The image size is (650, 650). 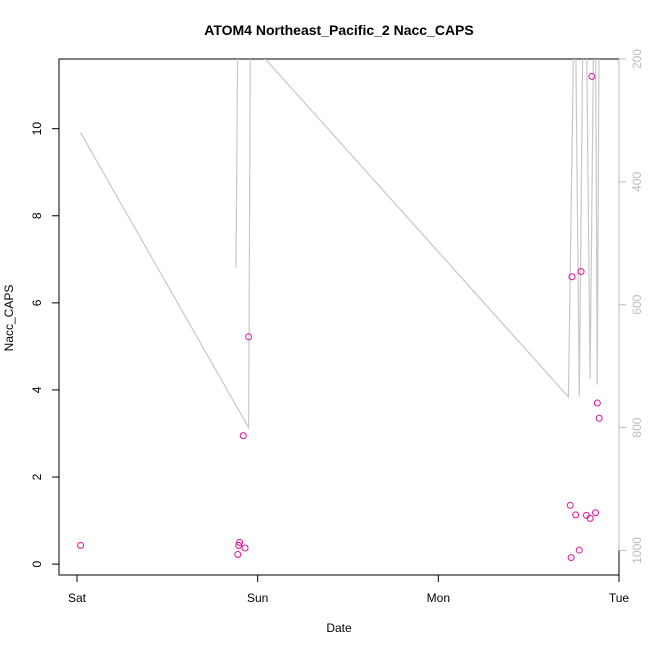 What do you see at coordinates (37, 389) in the screenshot?
I see `y-tick-label: 4` at bounding box center [37, 389].